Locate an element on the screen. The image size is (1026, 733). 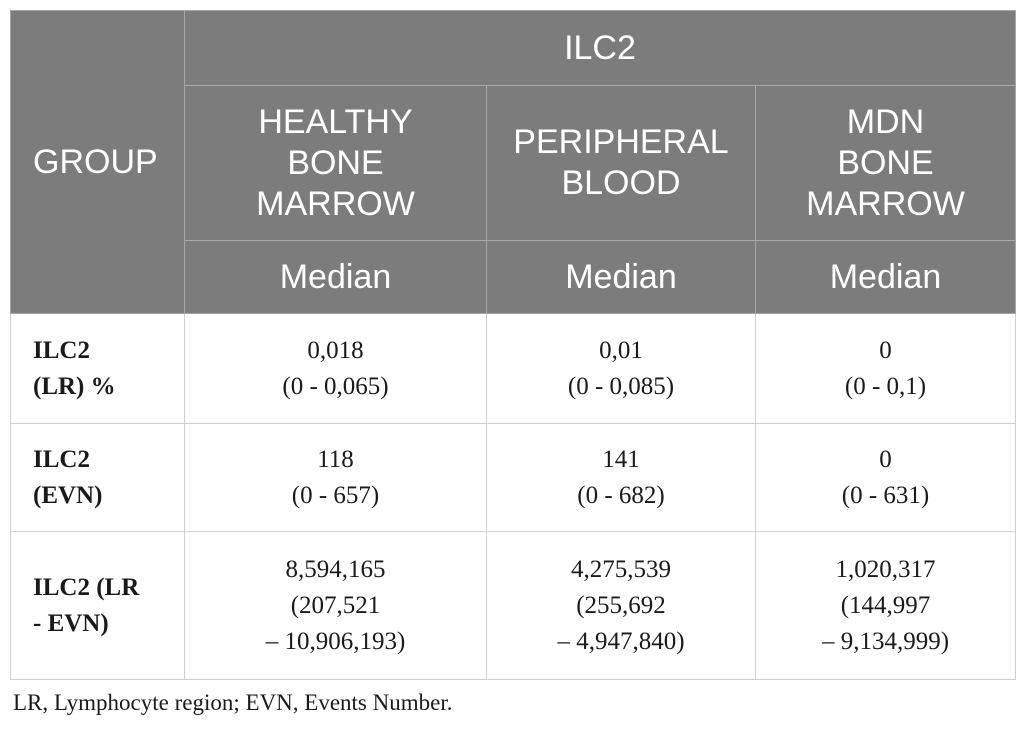
cell-range: – 9,134,999) is located at coordinates (885, 641).